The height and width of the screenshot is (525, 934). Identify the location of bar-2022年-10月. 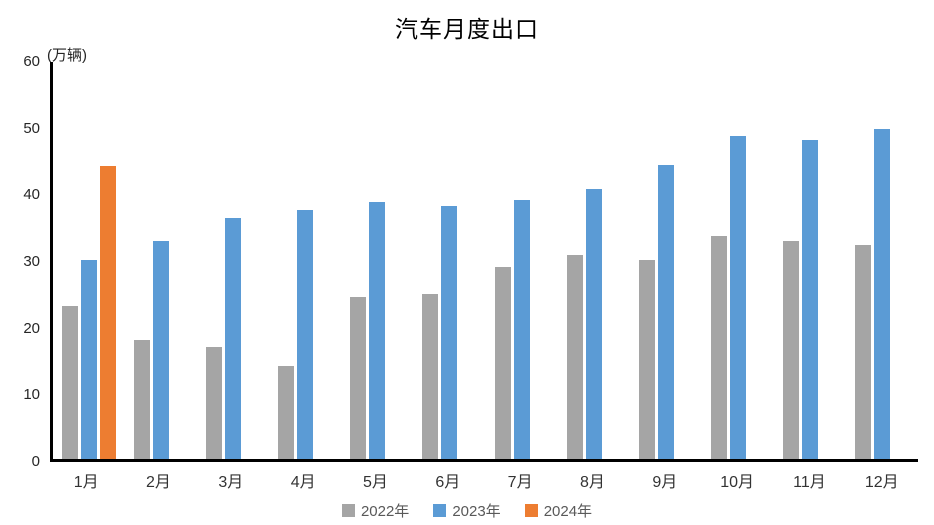
(718, 347).